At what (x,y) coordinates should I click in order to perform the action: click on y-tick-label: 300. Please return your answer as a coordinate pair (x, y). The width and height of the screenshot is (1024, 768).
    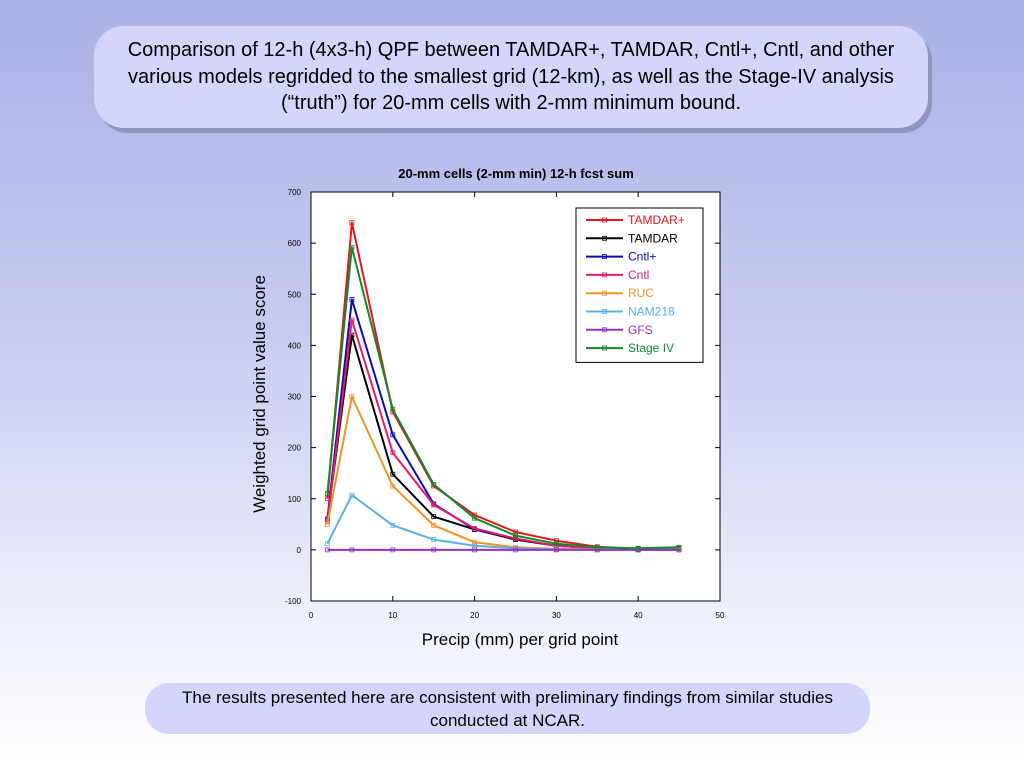
    Looking at the image, I should click on (295, 397).